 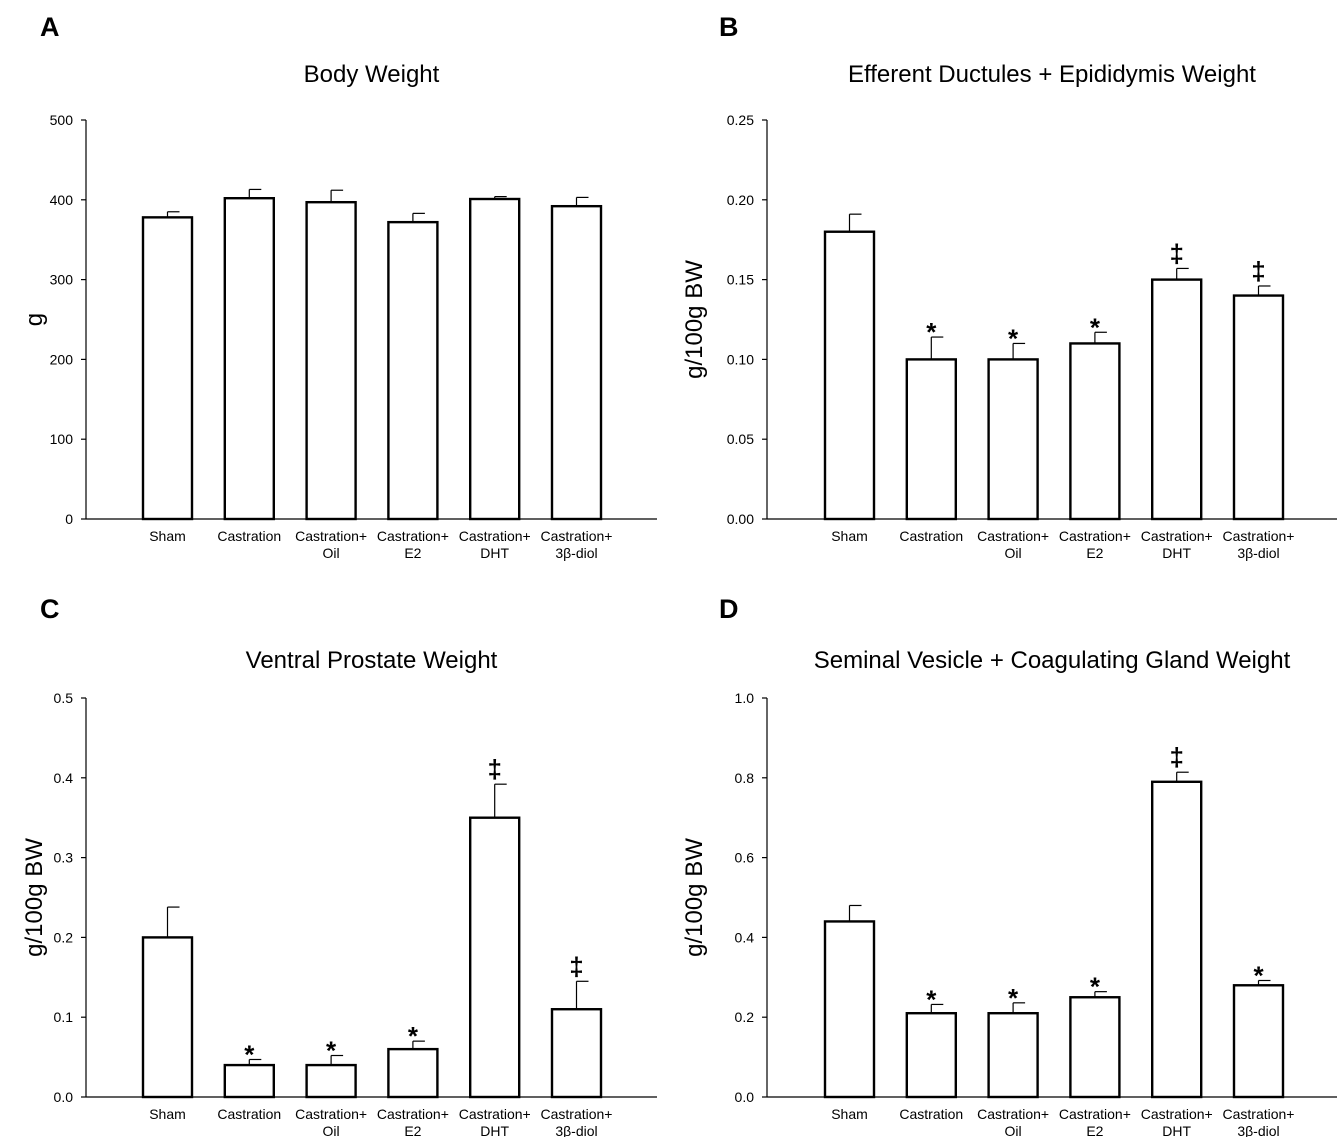 I want to click on panel-letter: C, so click(x=50, y=609).